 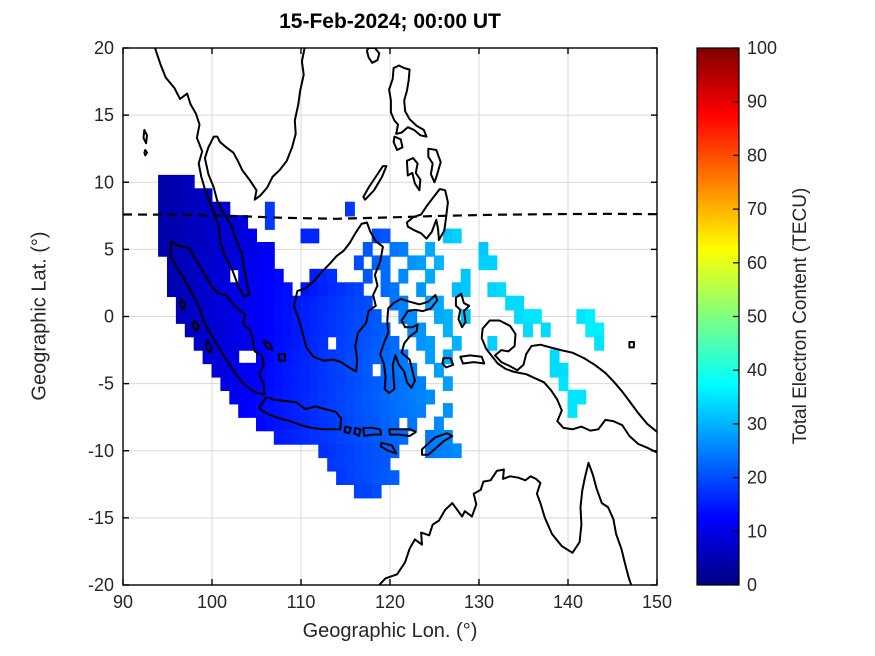 I want to click on coastline-sumbawa, so click(x=372, y=431).